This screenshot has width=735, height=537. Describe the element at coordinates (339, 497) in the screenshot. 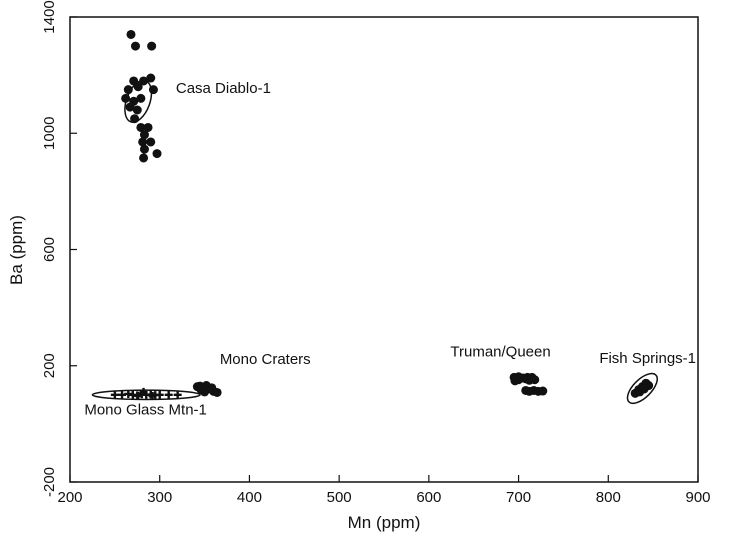

I see `x-tick-label: 500` at that location.